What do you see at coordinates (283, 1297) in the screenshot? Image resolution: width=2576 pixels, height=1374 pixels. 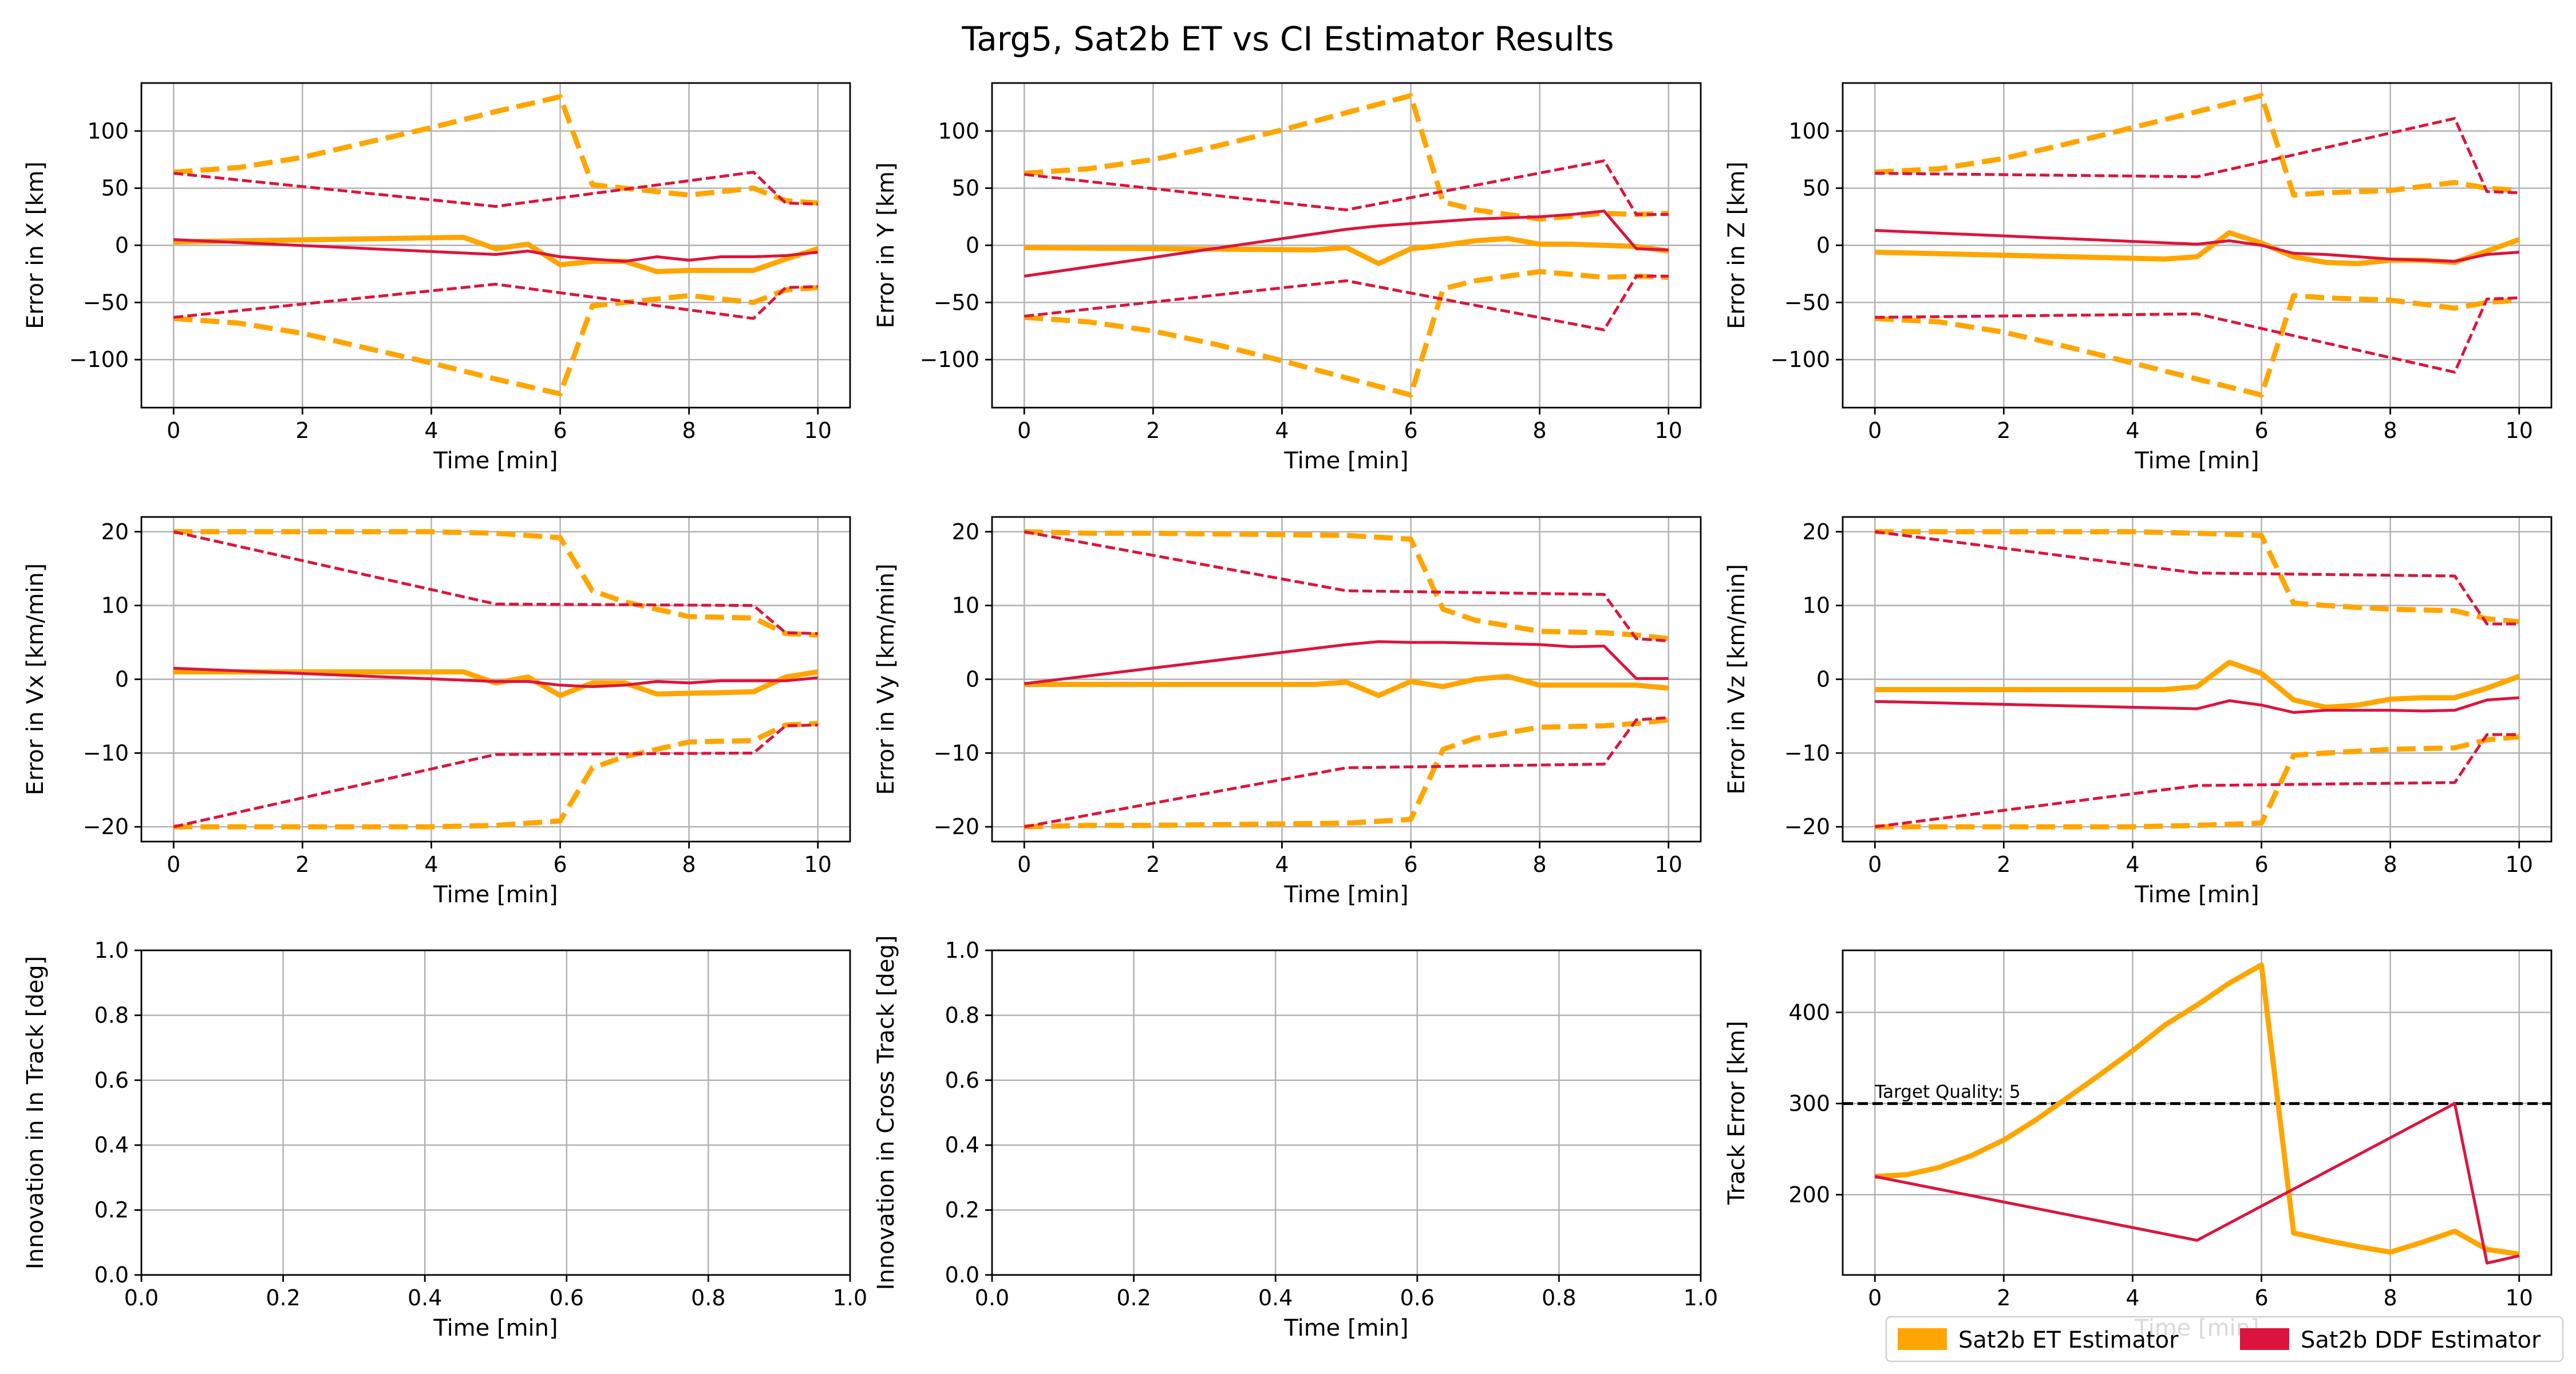 I see `x-tick-label: 0.2` at bounding box center [283, 1297].